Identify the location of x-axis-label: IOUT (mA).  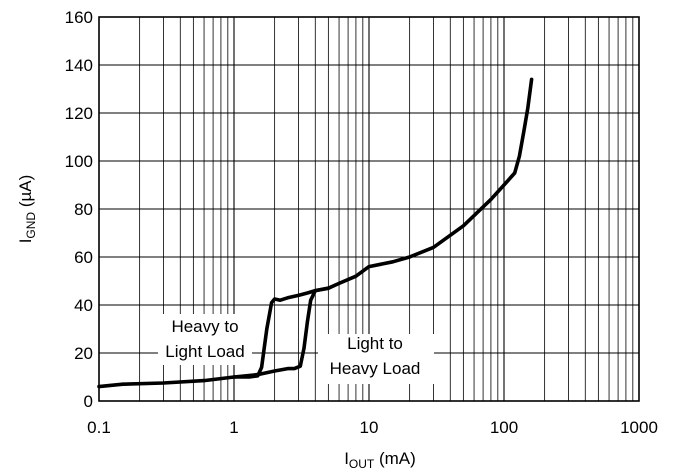
(380, 459).